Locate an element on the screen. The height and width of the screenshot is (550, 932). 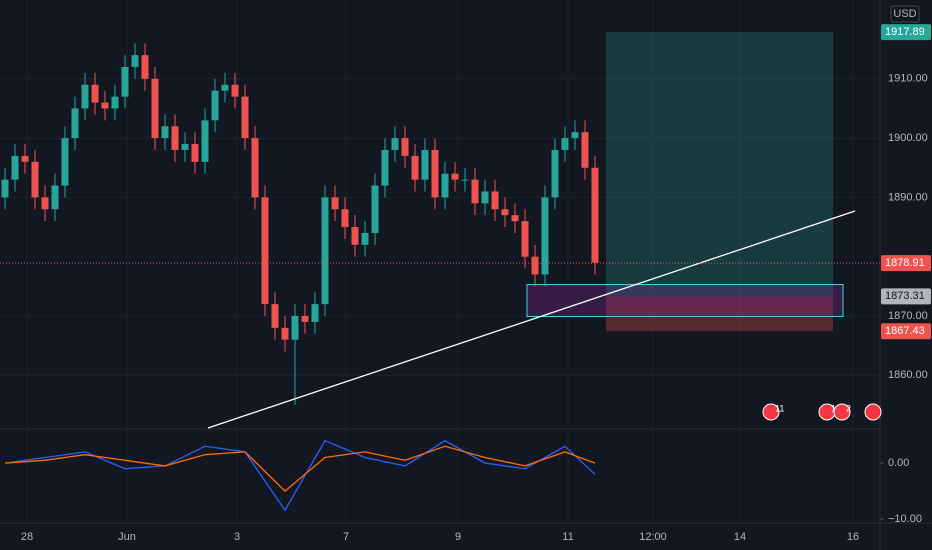
y-tick-label: −10.00 is located at coordinates (905, 519).